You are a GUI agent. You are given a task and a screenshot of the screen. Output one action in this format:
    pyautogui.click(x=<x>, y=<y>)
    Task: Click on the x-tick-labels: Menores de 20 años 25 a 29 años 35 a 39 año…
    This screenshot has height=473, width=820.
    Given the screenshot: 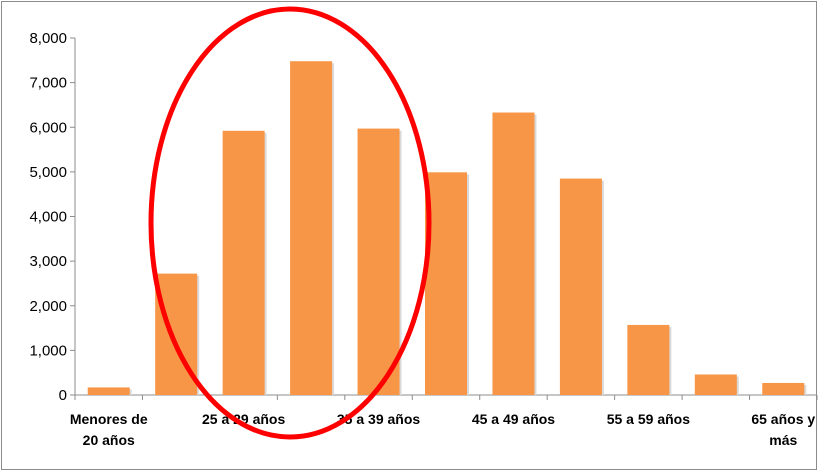 What is the action you would take?
    pyautogui.click(x=443, y=429)
    